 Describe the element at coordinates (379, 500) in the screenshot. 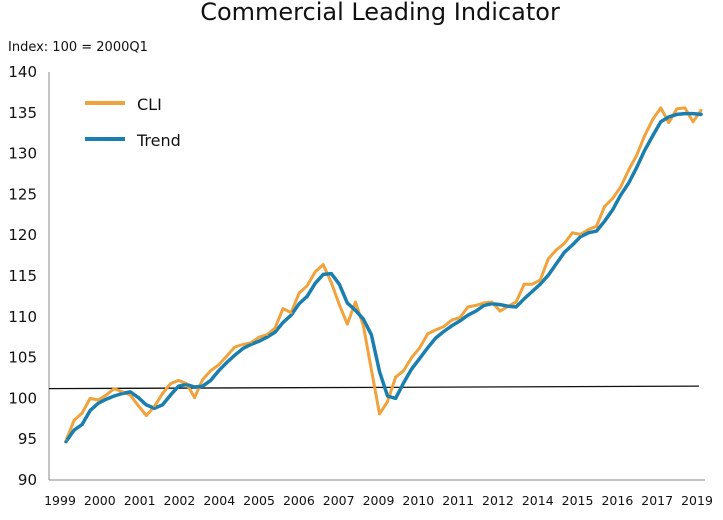

I see `x-tick-label: 2009` at that location.